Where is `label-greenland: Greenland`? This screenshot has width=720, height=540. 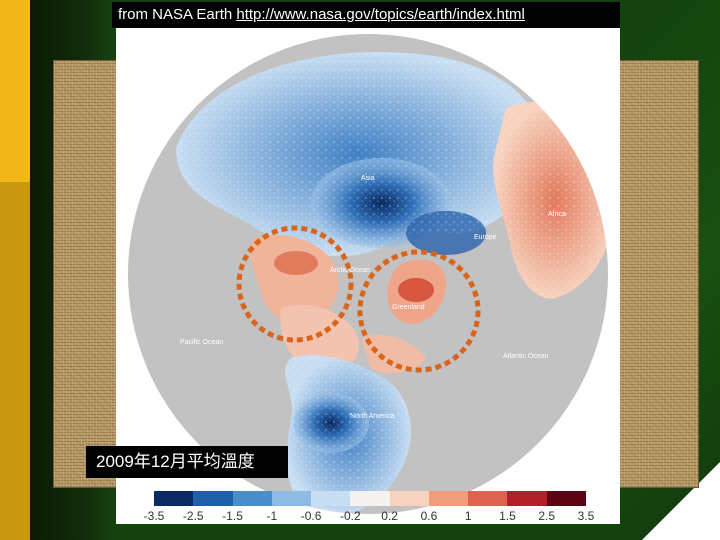
label-greenland: Greenland is located at coordinates (408, 307).